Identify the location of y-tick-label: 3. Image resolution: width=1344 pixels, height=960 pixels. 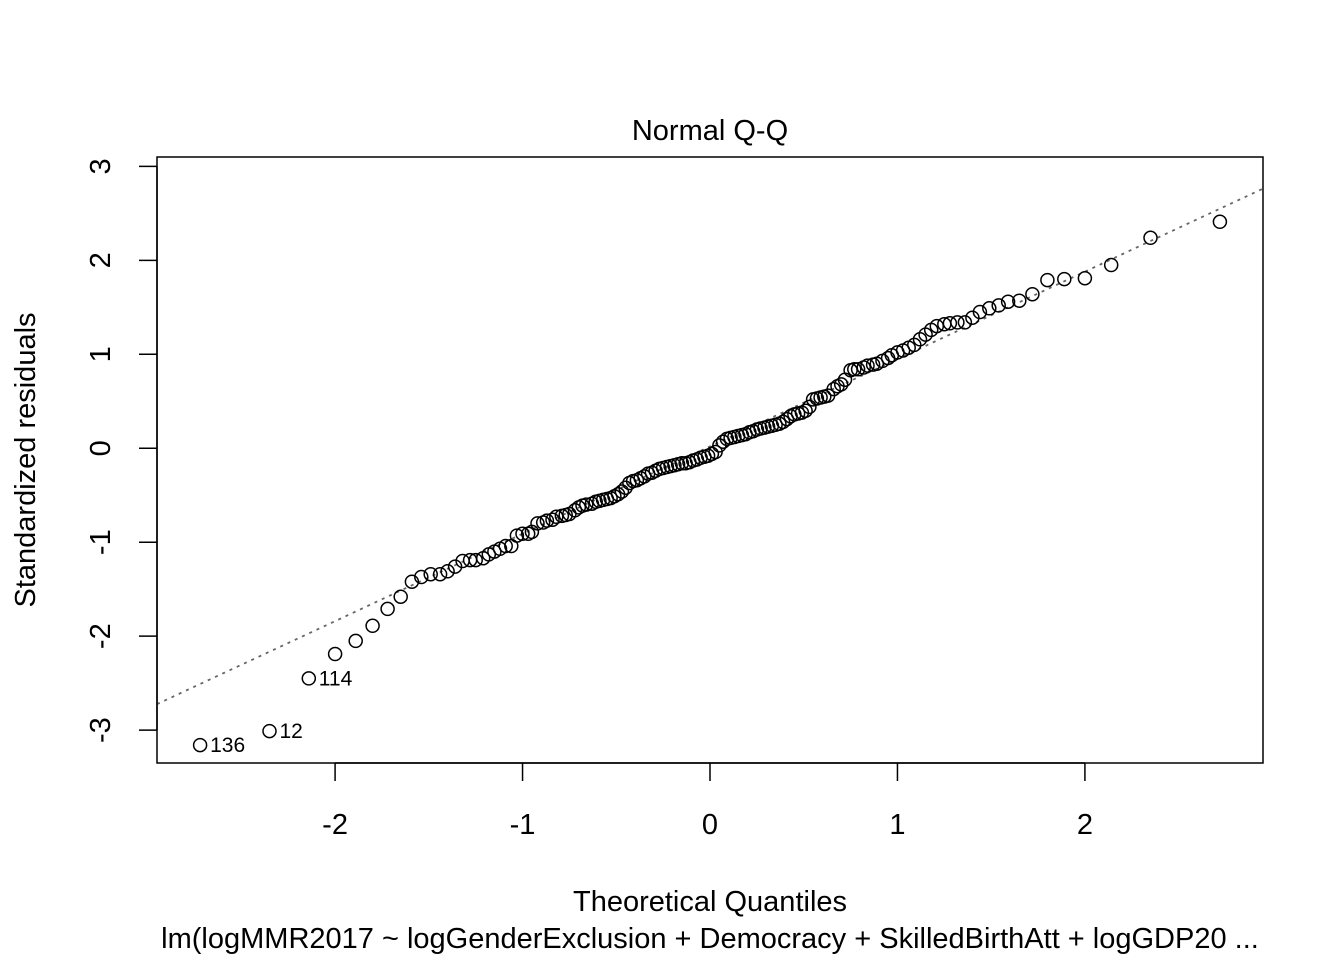
(101, 166).